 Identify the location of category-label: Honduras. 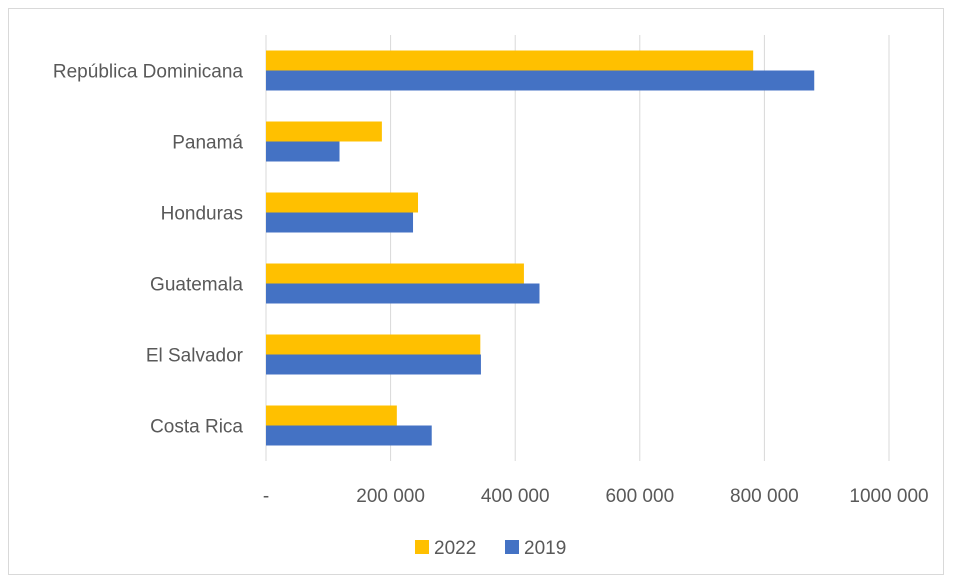
(202, 214).